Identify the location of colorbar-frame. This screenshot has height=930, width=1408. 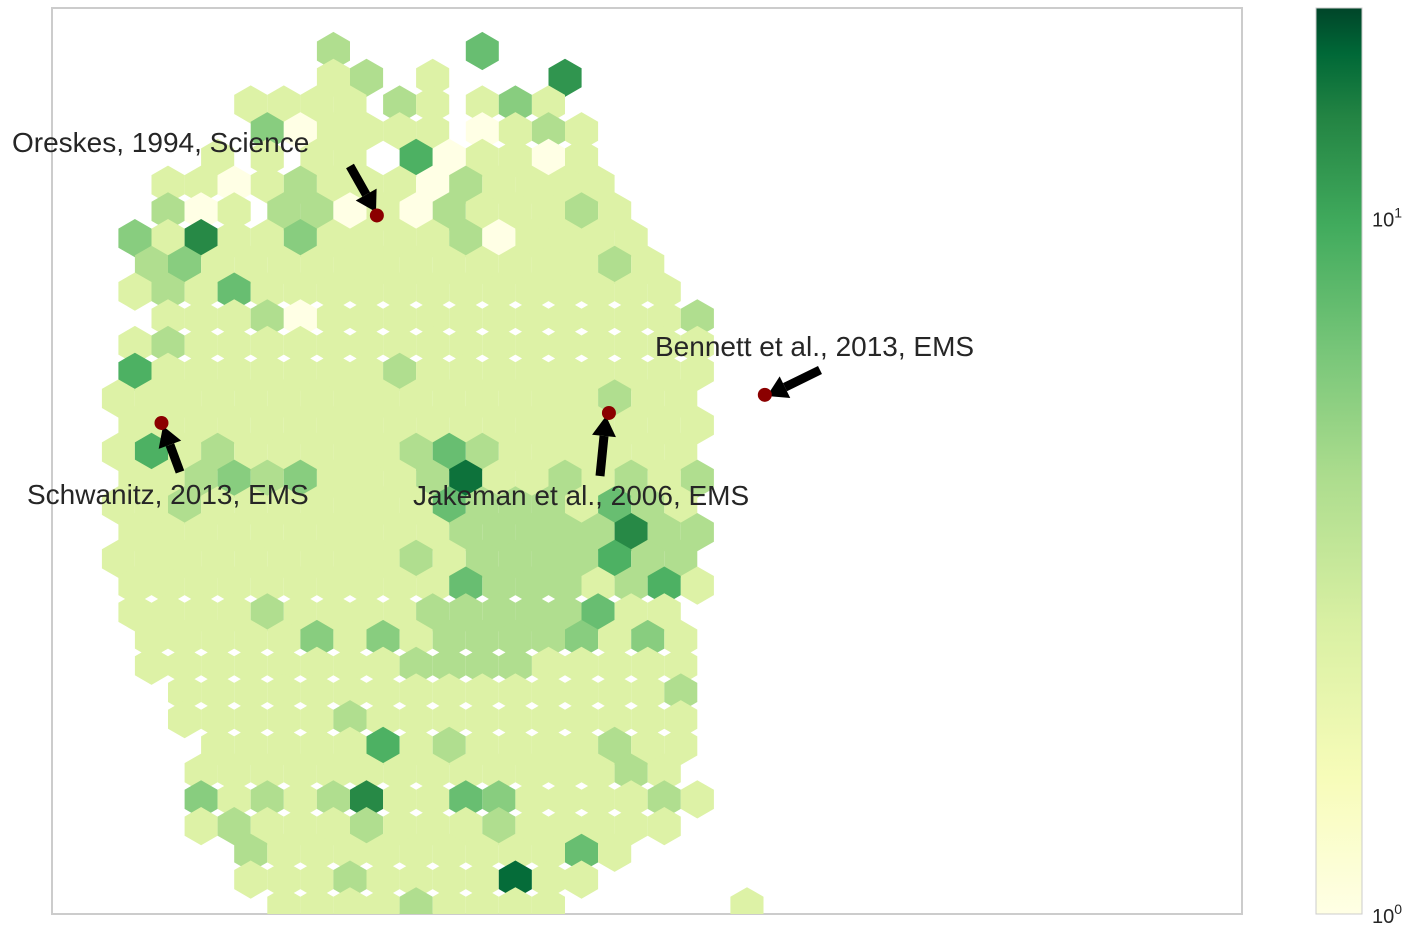
(1339, 461).